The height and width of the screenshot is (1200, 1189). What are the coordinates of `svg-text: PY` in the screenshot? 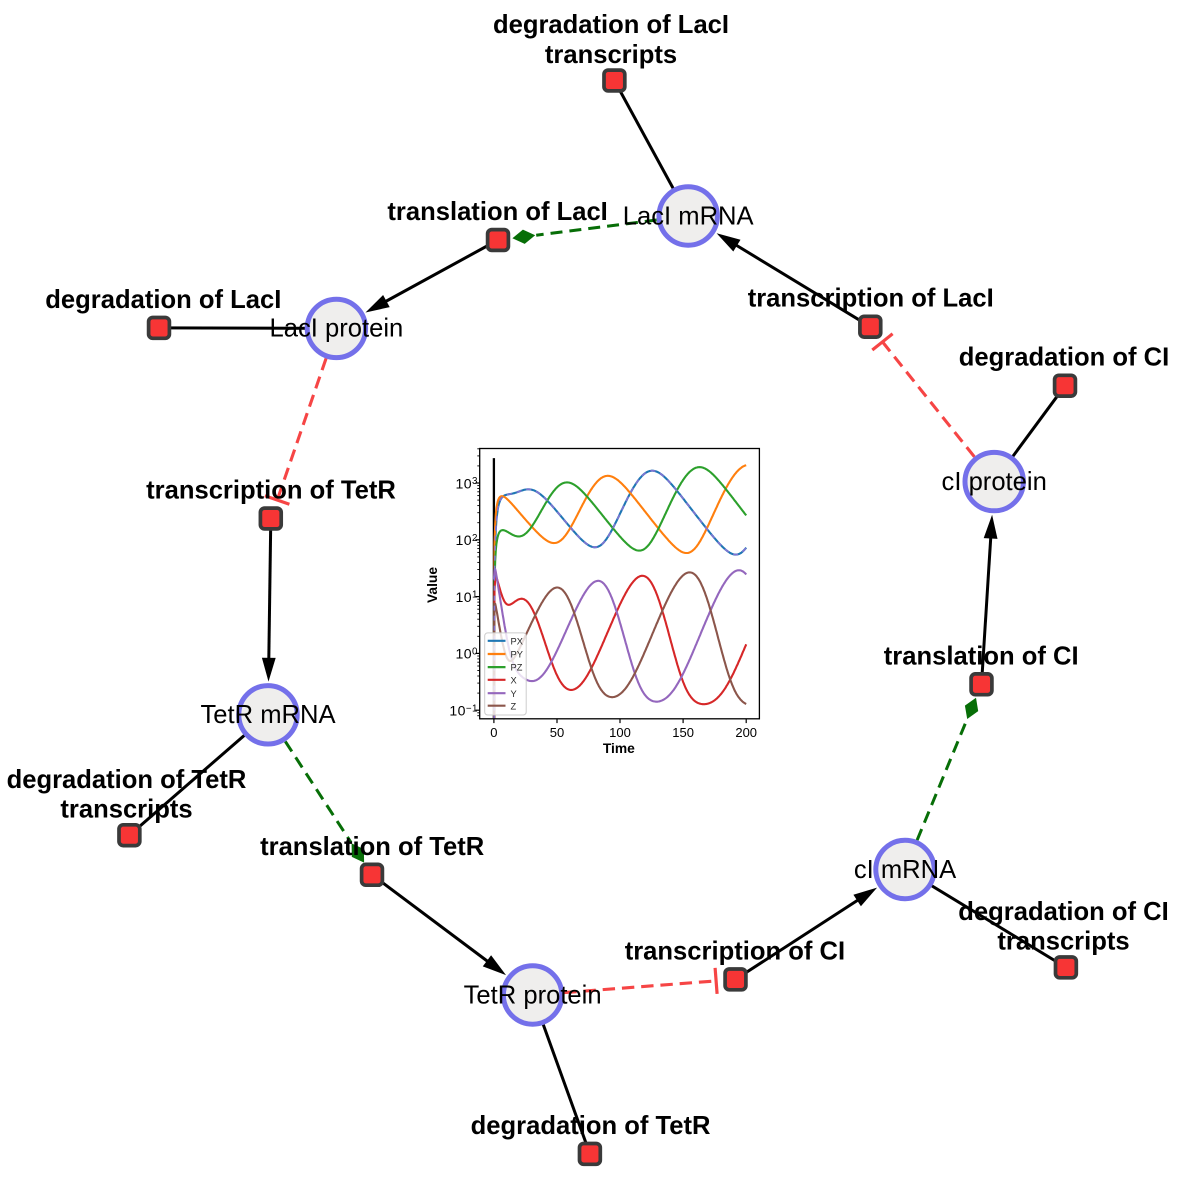 It's located at (517, 655).